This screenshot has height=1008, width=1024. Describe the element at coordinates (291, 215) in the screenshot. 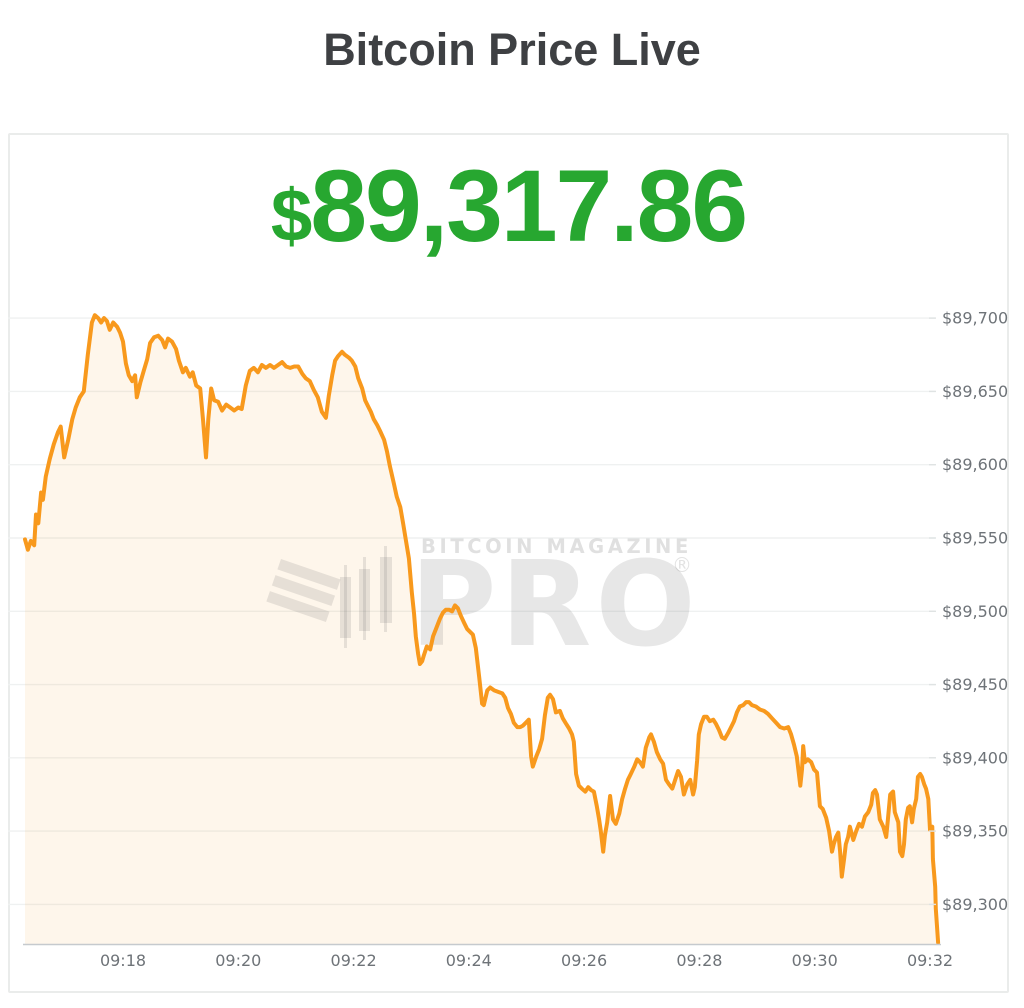

I see `currency-symbol: $` at that location.